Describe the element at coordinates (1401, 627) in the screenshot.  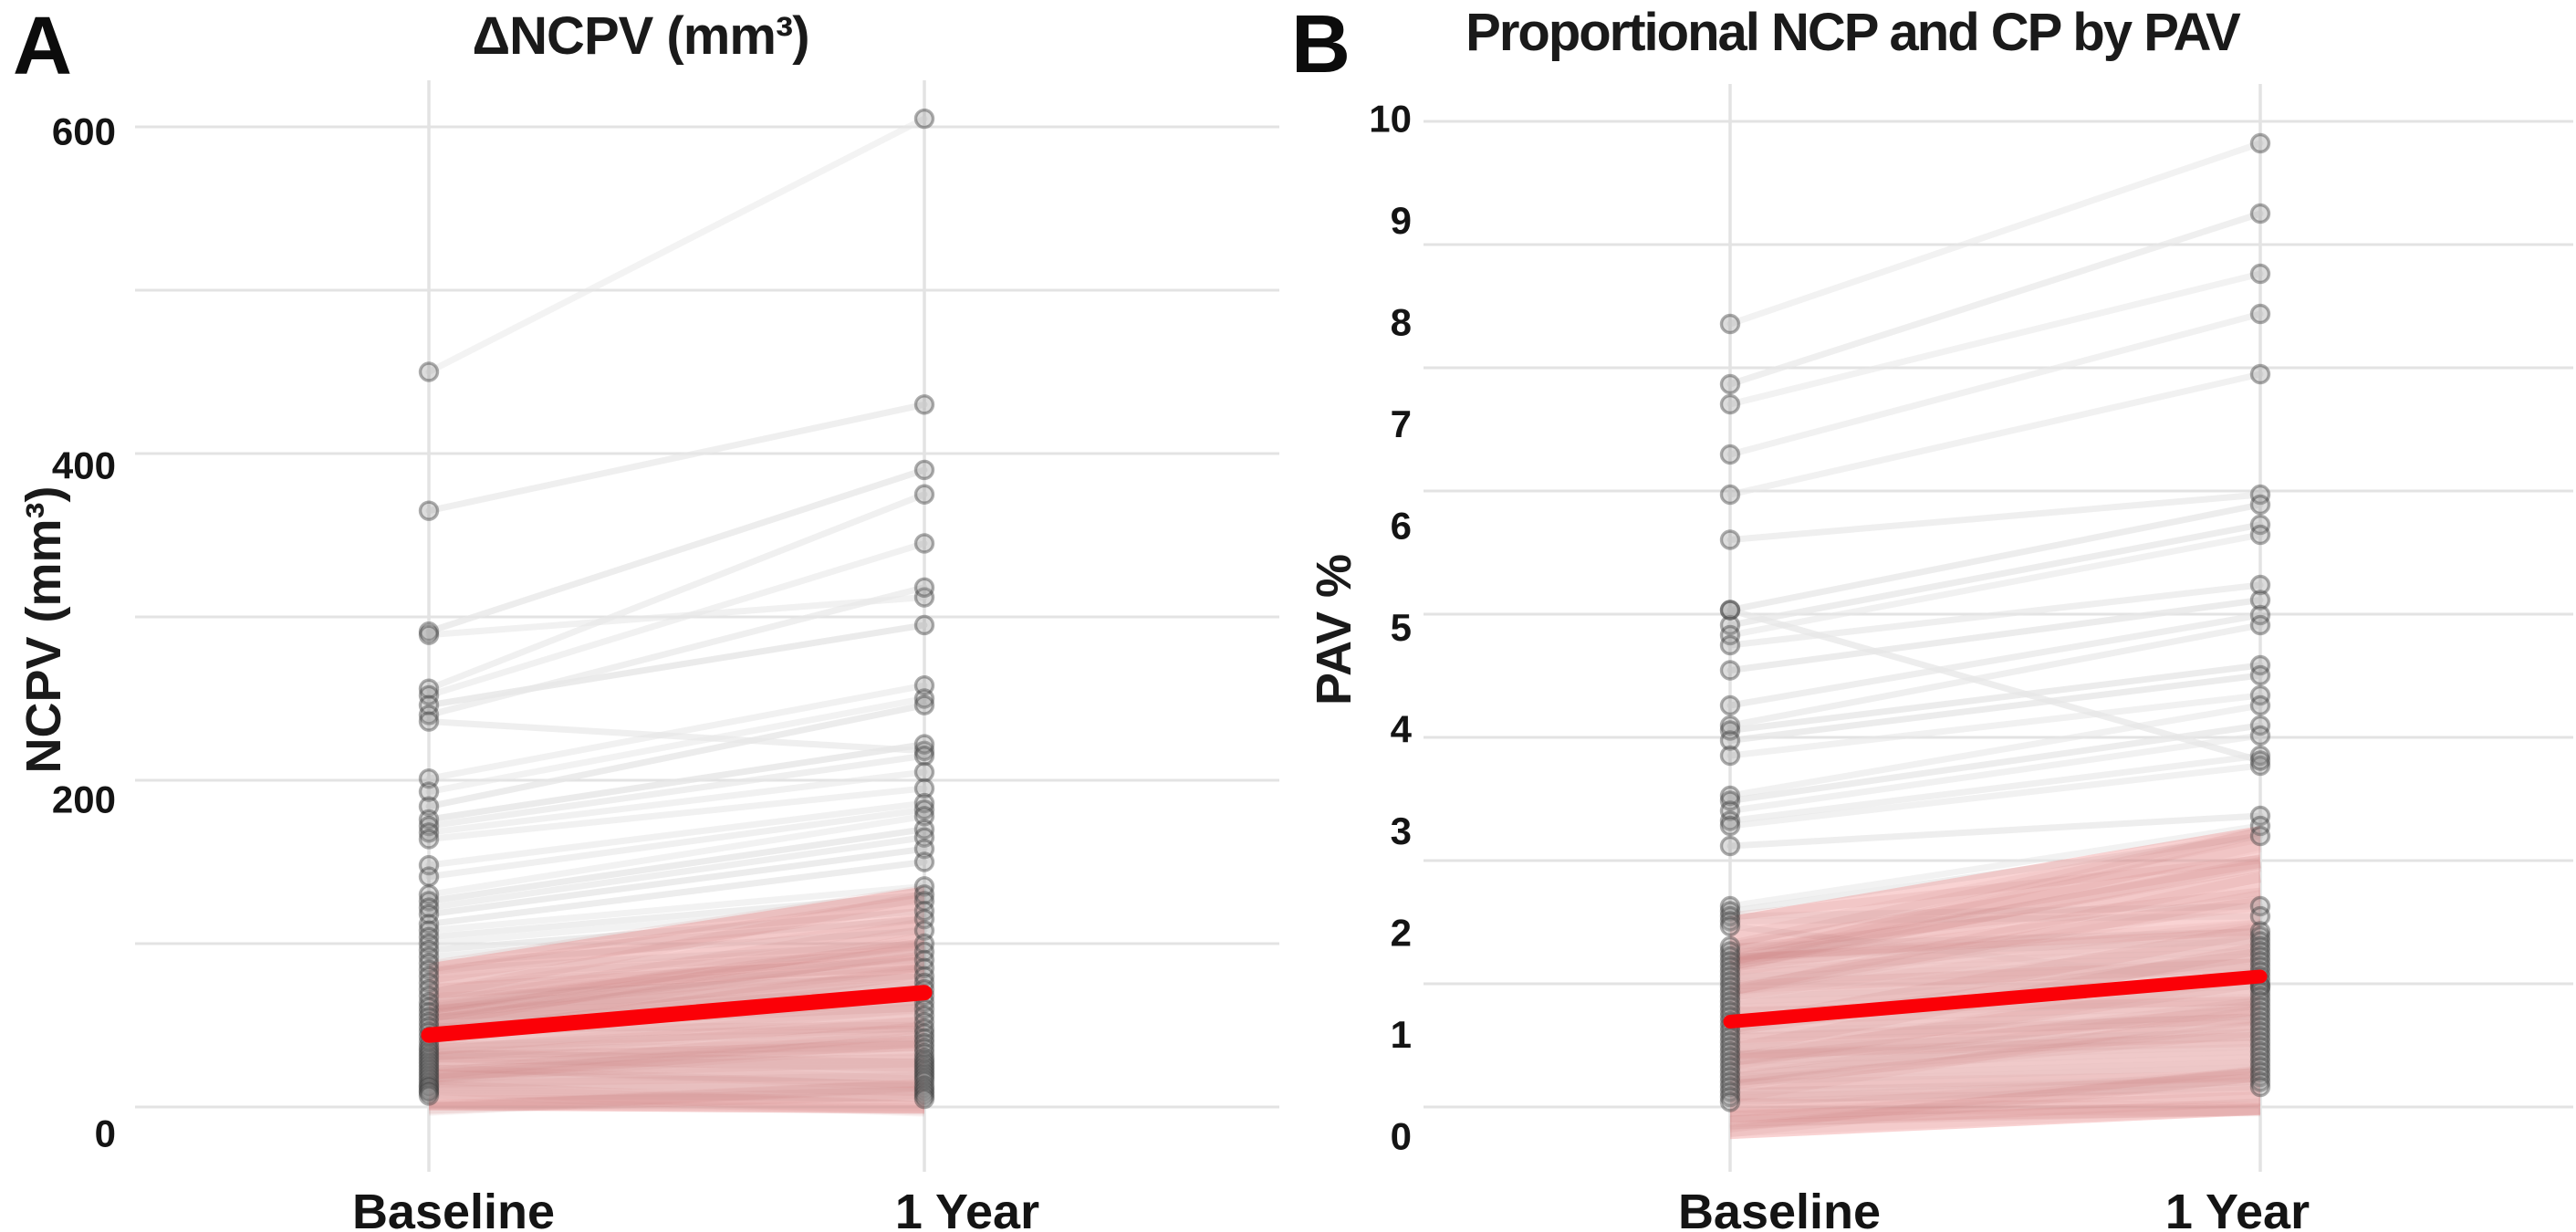
I see `y-tick-label: 5` at that location.